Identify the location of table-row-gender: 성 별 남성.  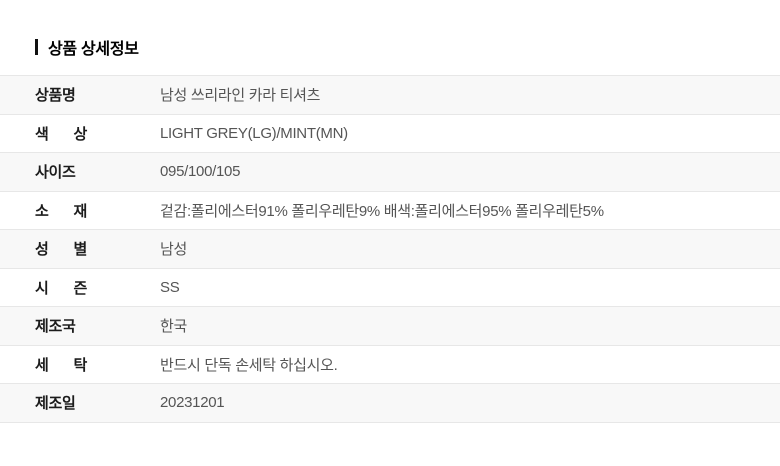
(390, 248).